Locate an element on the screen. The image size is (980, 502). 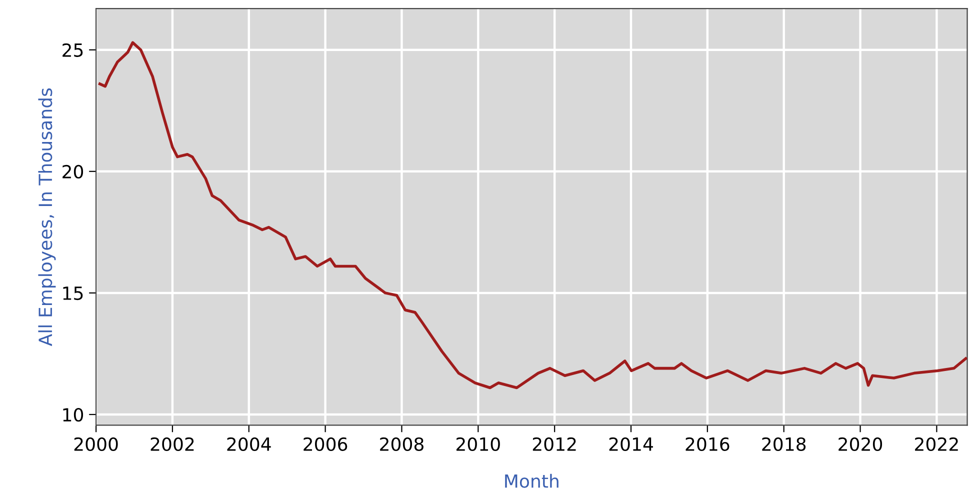
x-tick-label: 2000 is located at coordinates (96, 444).